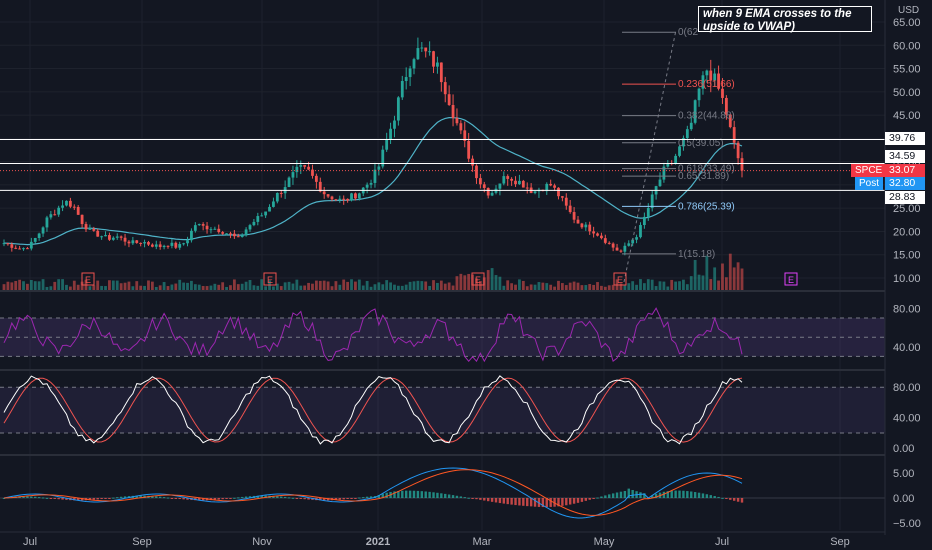  What do you see at coordinates (907, 232) in the screenshot?
I see `y-tick-label: 20.00` at bounding box center [907, 232].